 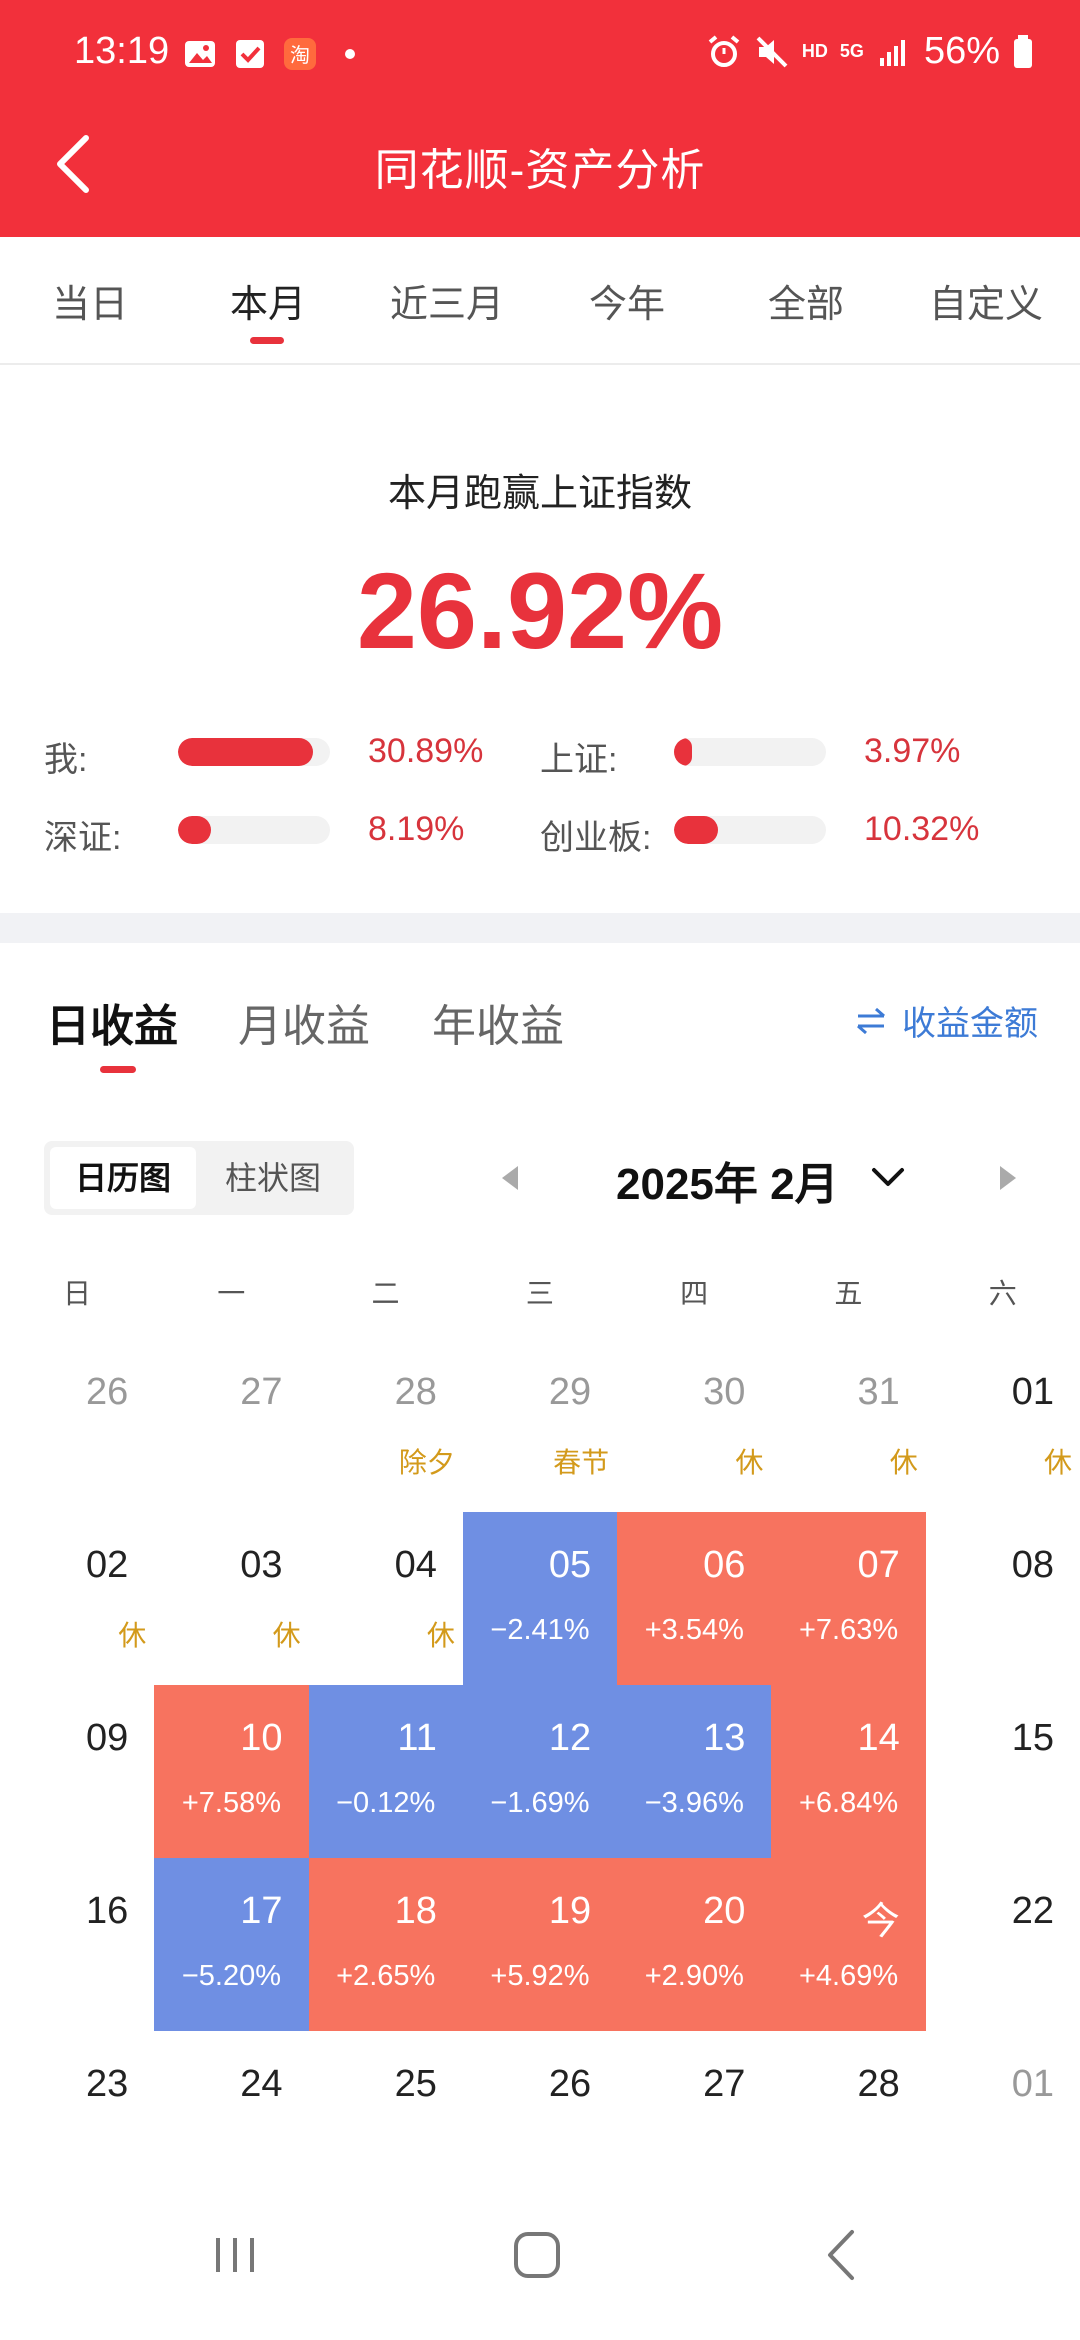 I want to click on calendar-day: 31 休, so click(x=848, y=1425).